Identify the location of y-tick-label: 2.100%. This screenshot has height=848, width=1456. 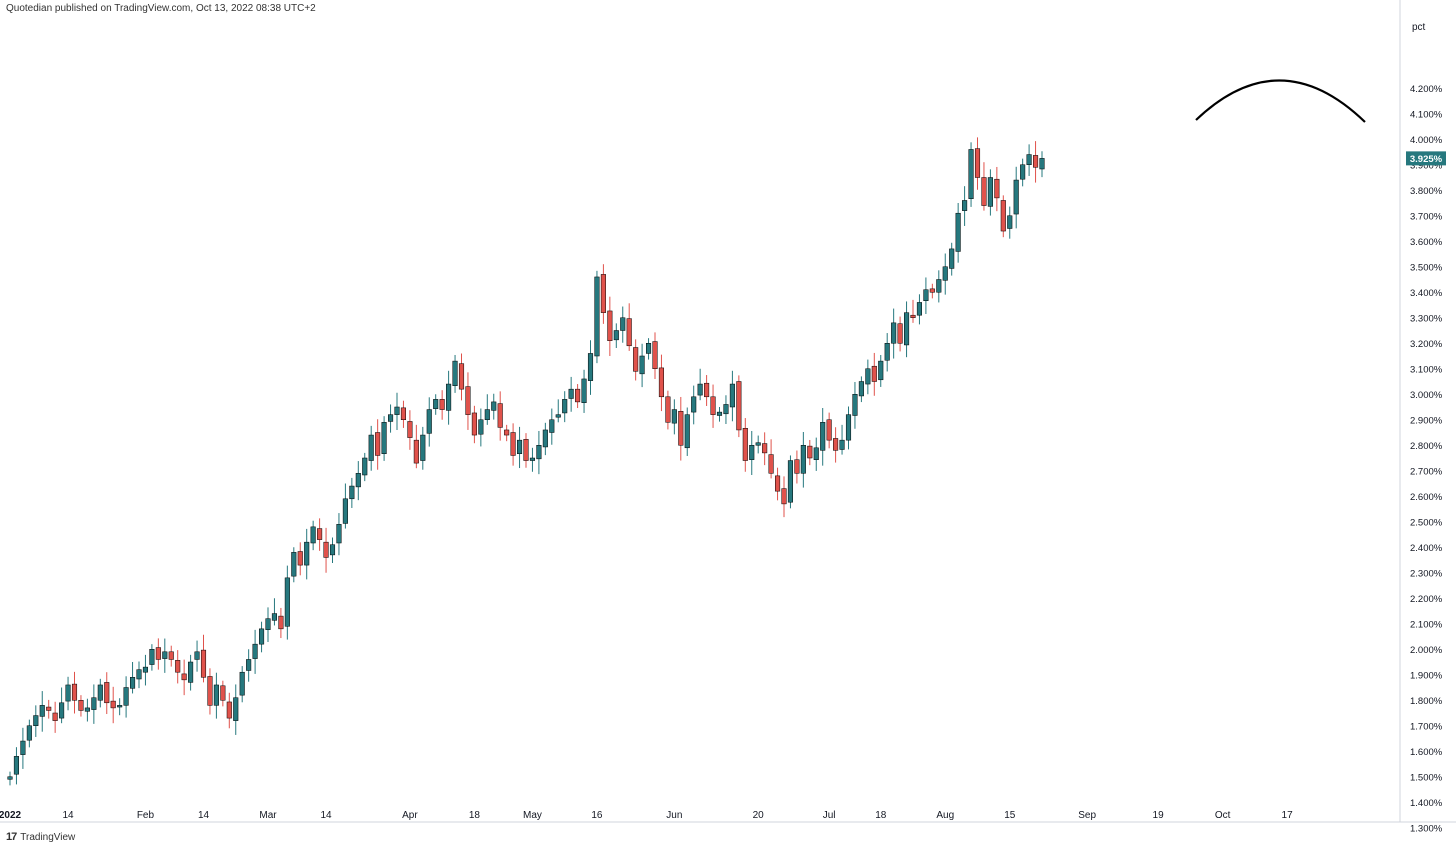
(1426, 624).